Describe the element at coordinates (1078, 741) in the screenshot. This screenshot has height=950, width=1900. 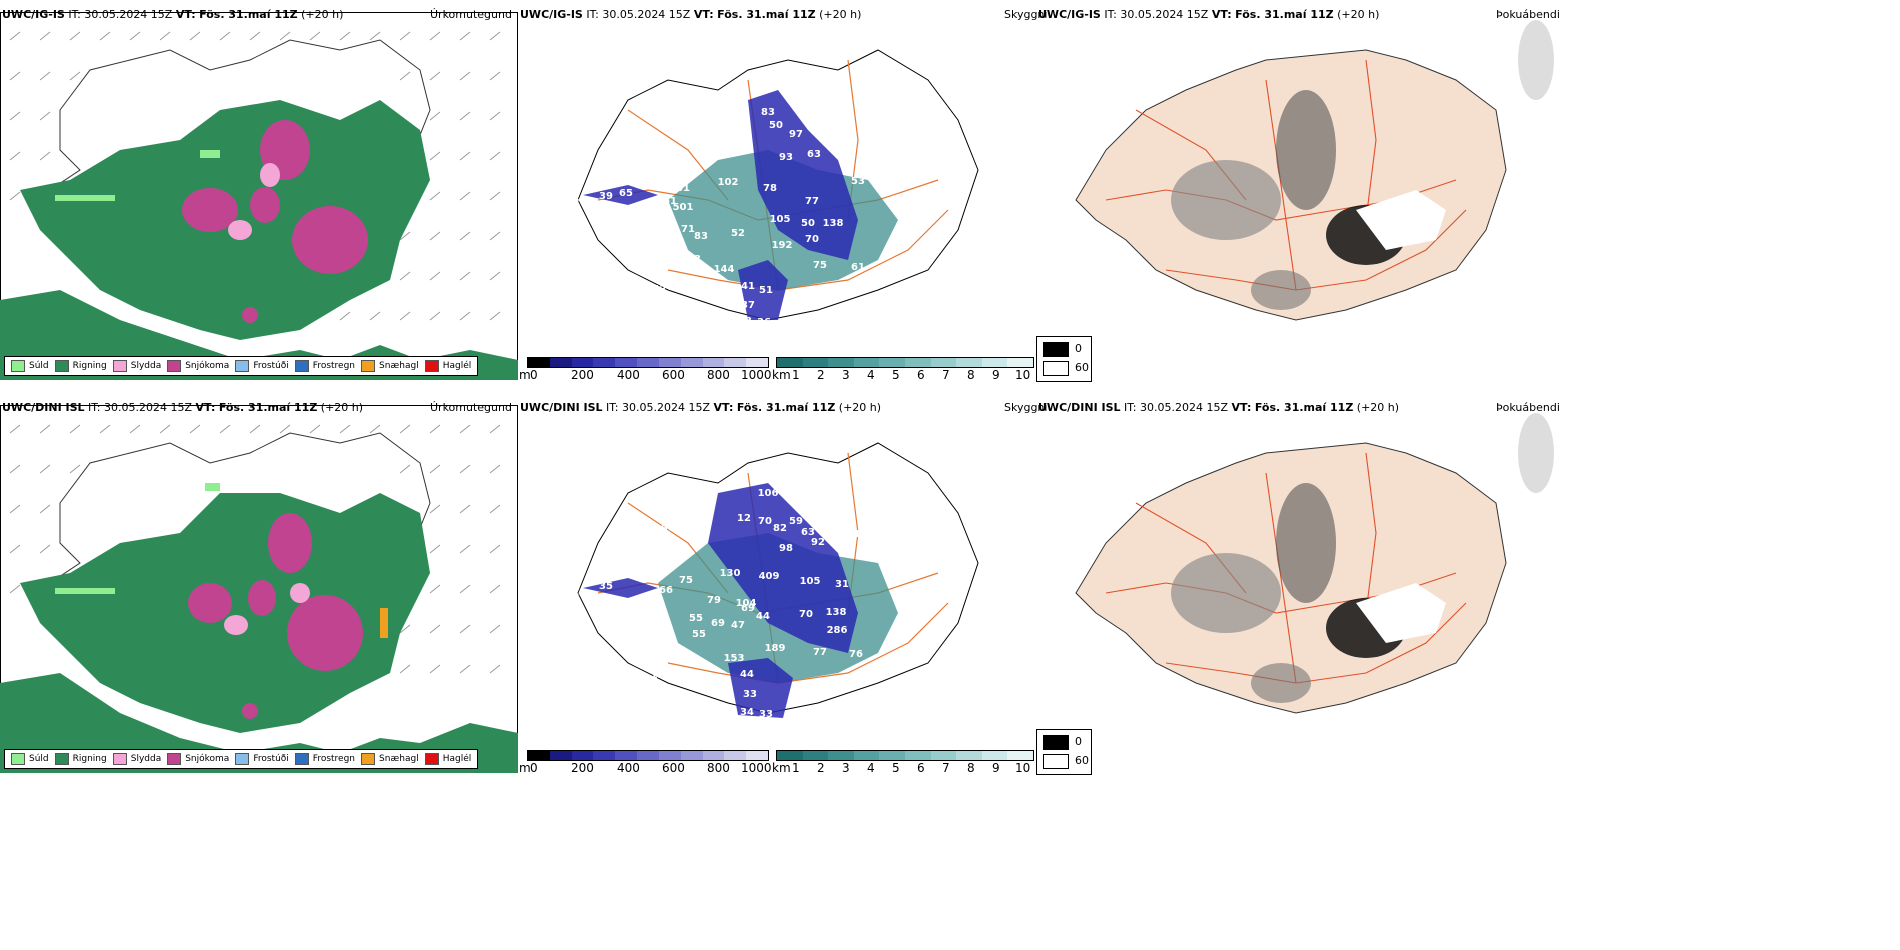
I see `fog-legend-label: 0` at that location.